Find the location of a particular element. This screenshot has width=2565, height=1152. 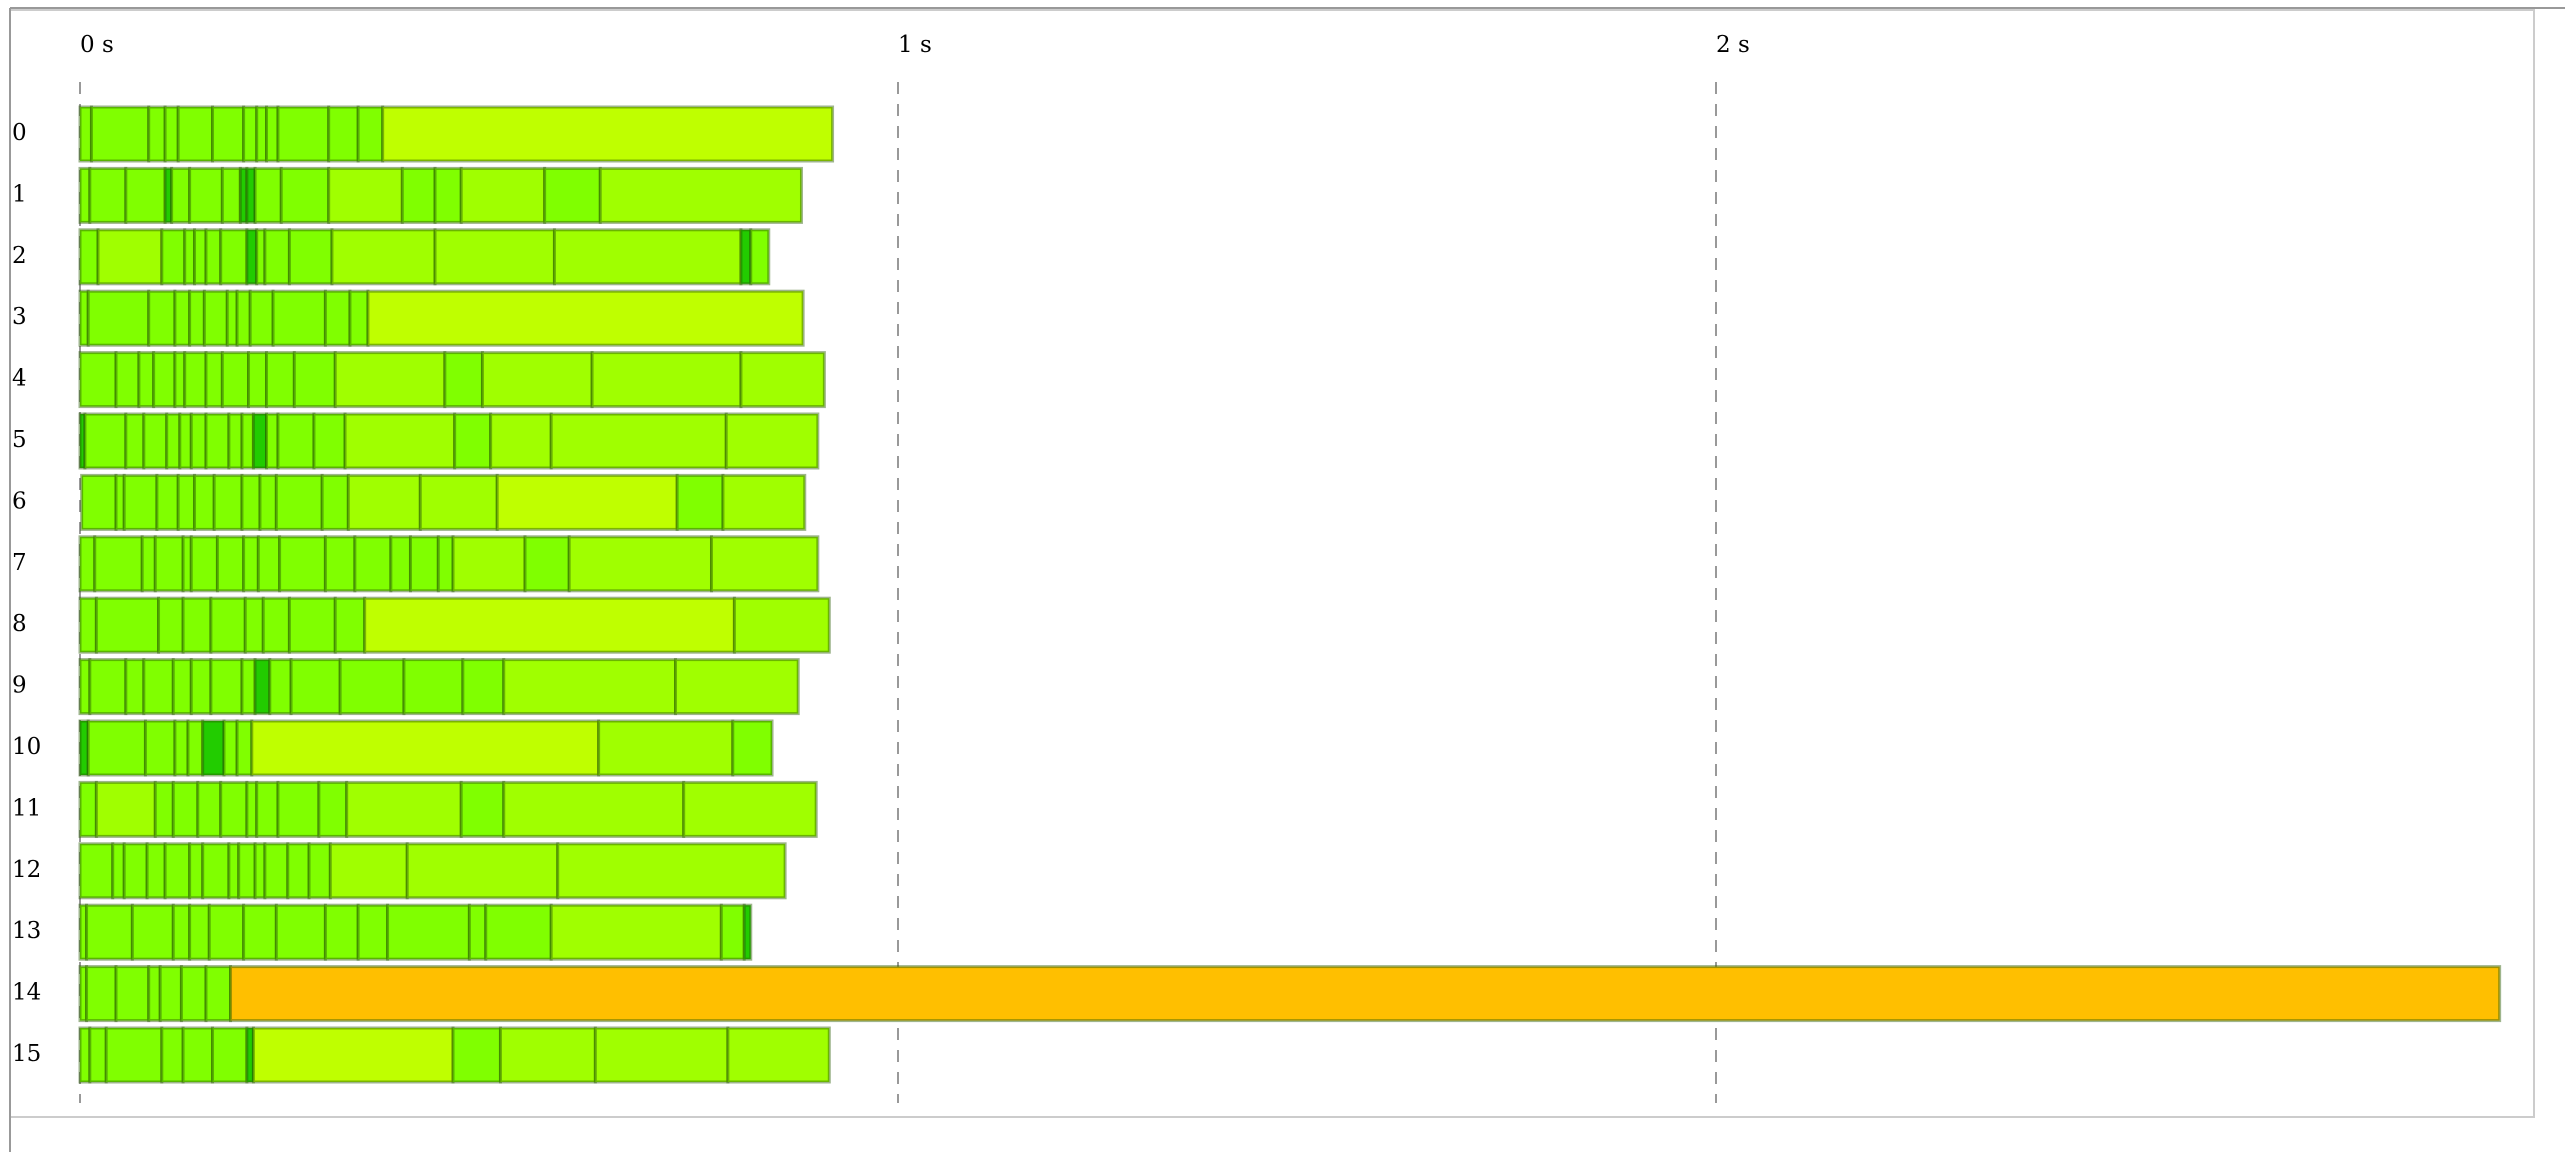

row-label: 11 is located at coordinates (26, 808).